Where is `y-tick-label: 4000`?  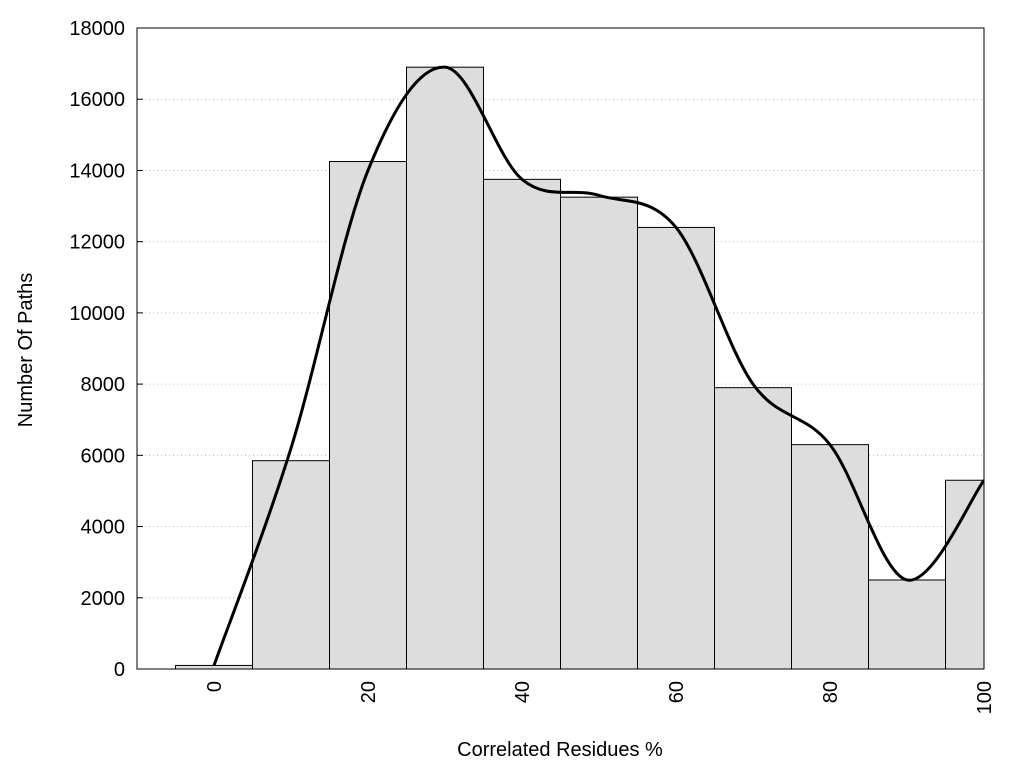 y-tick-label: 4000 is located at coordinates (103, 528).